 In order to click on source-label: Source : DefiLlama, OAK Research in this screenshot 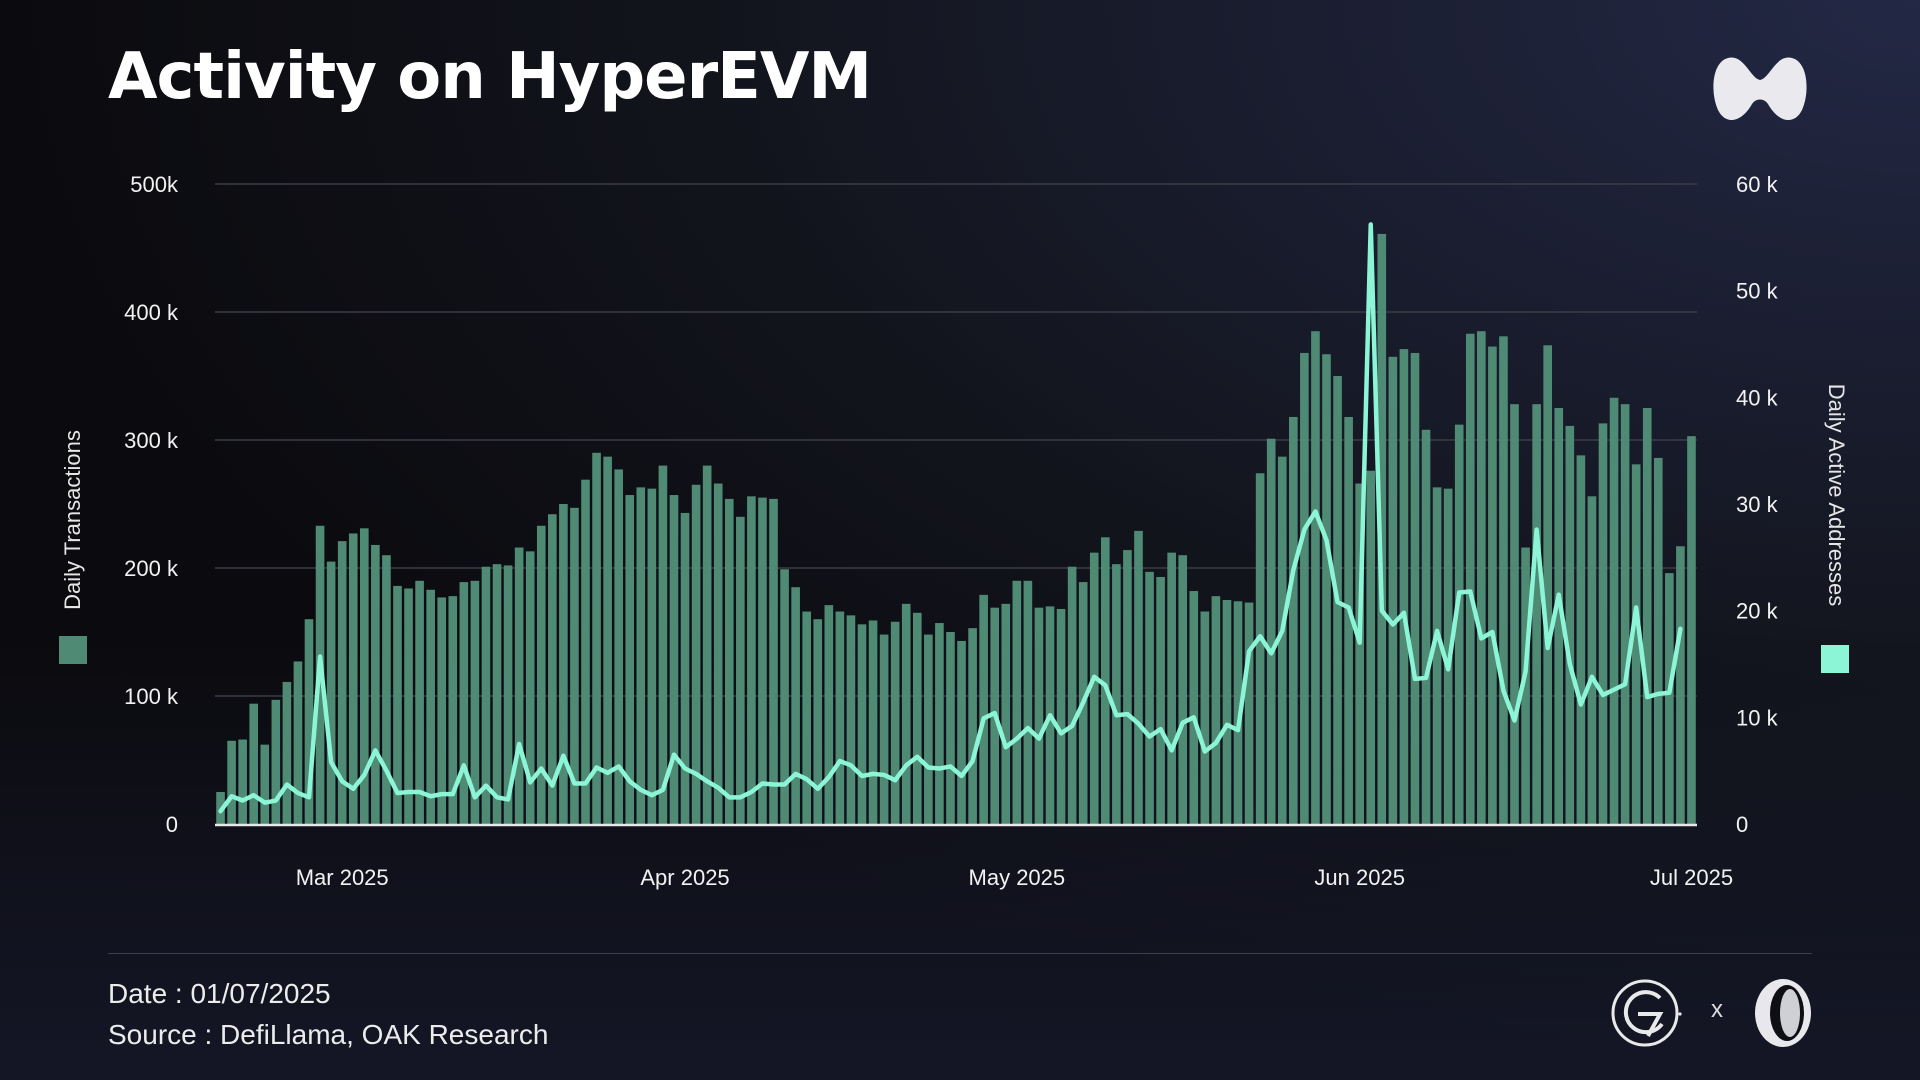, I will do `click(328, 1034)`.